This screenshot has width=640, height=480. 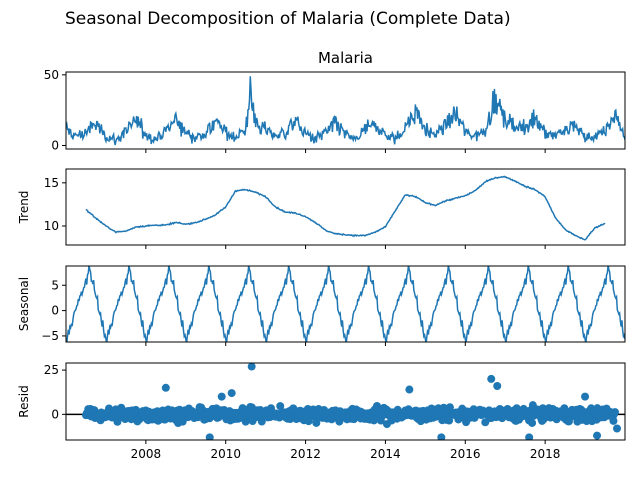 What do you see at coordinates (24, 401) in the screenshot?
I see `y-axis-label: Resid` at bounding box center [24, 401].